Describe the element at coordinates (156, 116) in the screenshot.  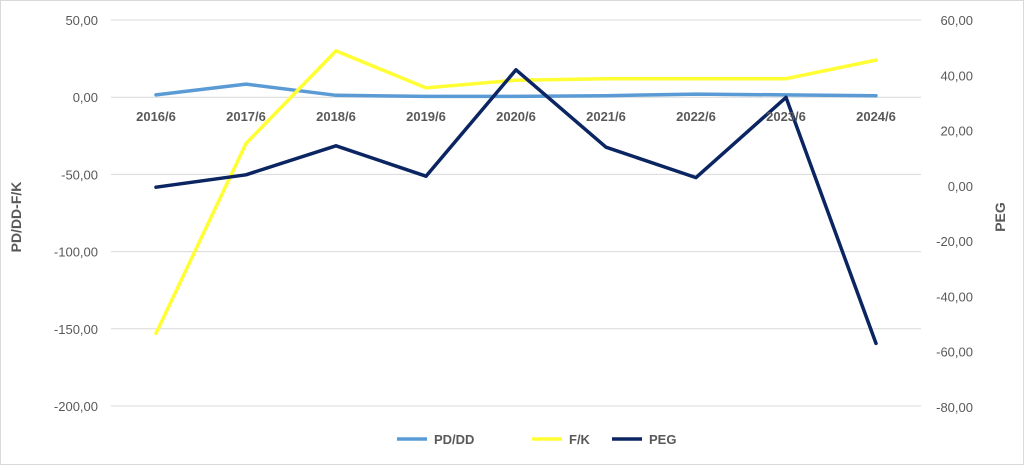
I see `x-tick-label: 2016/6` at that location.